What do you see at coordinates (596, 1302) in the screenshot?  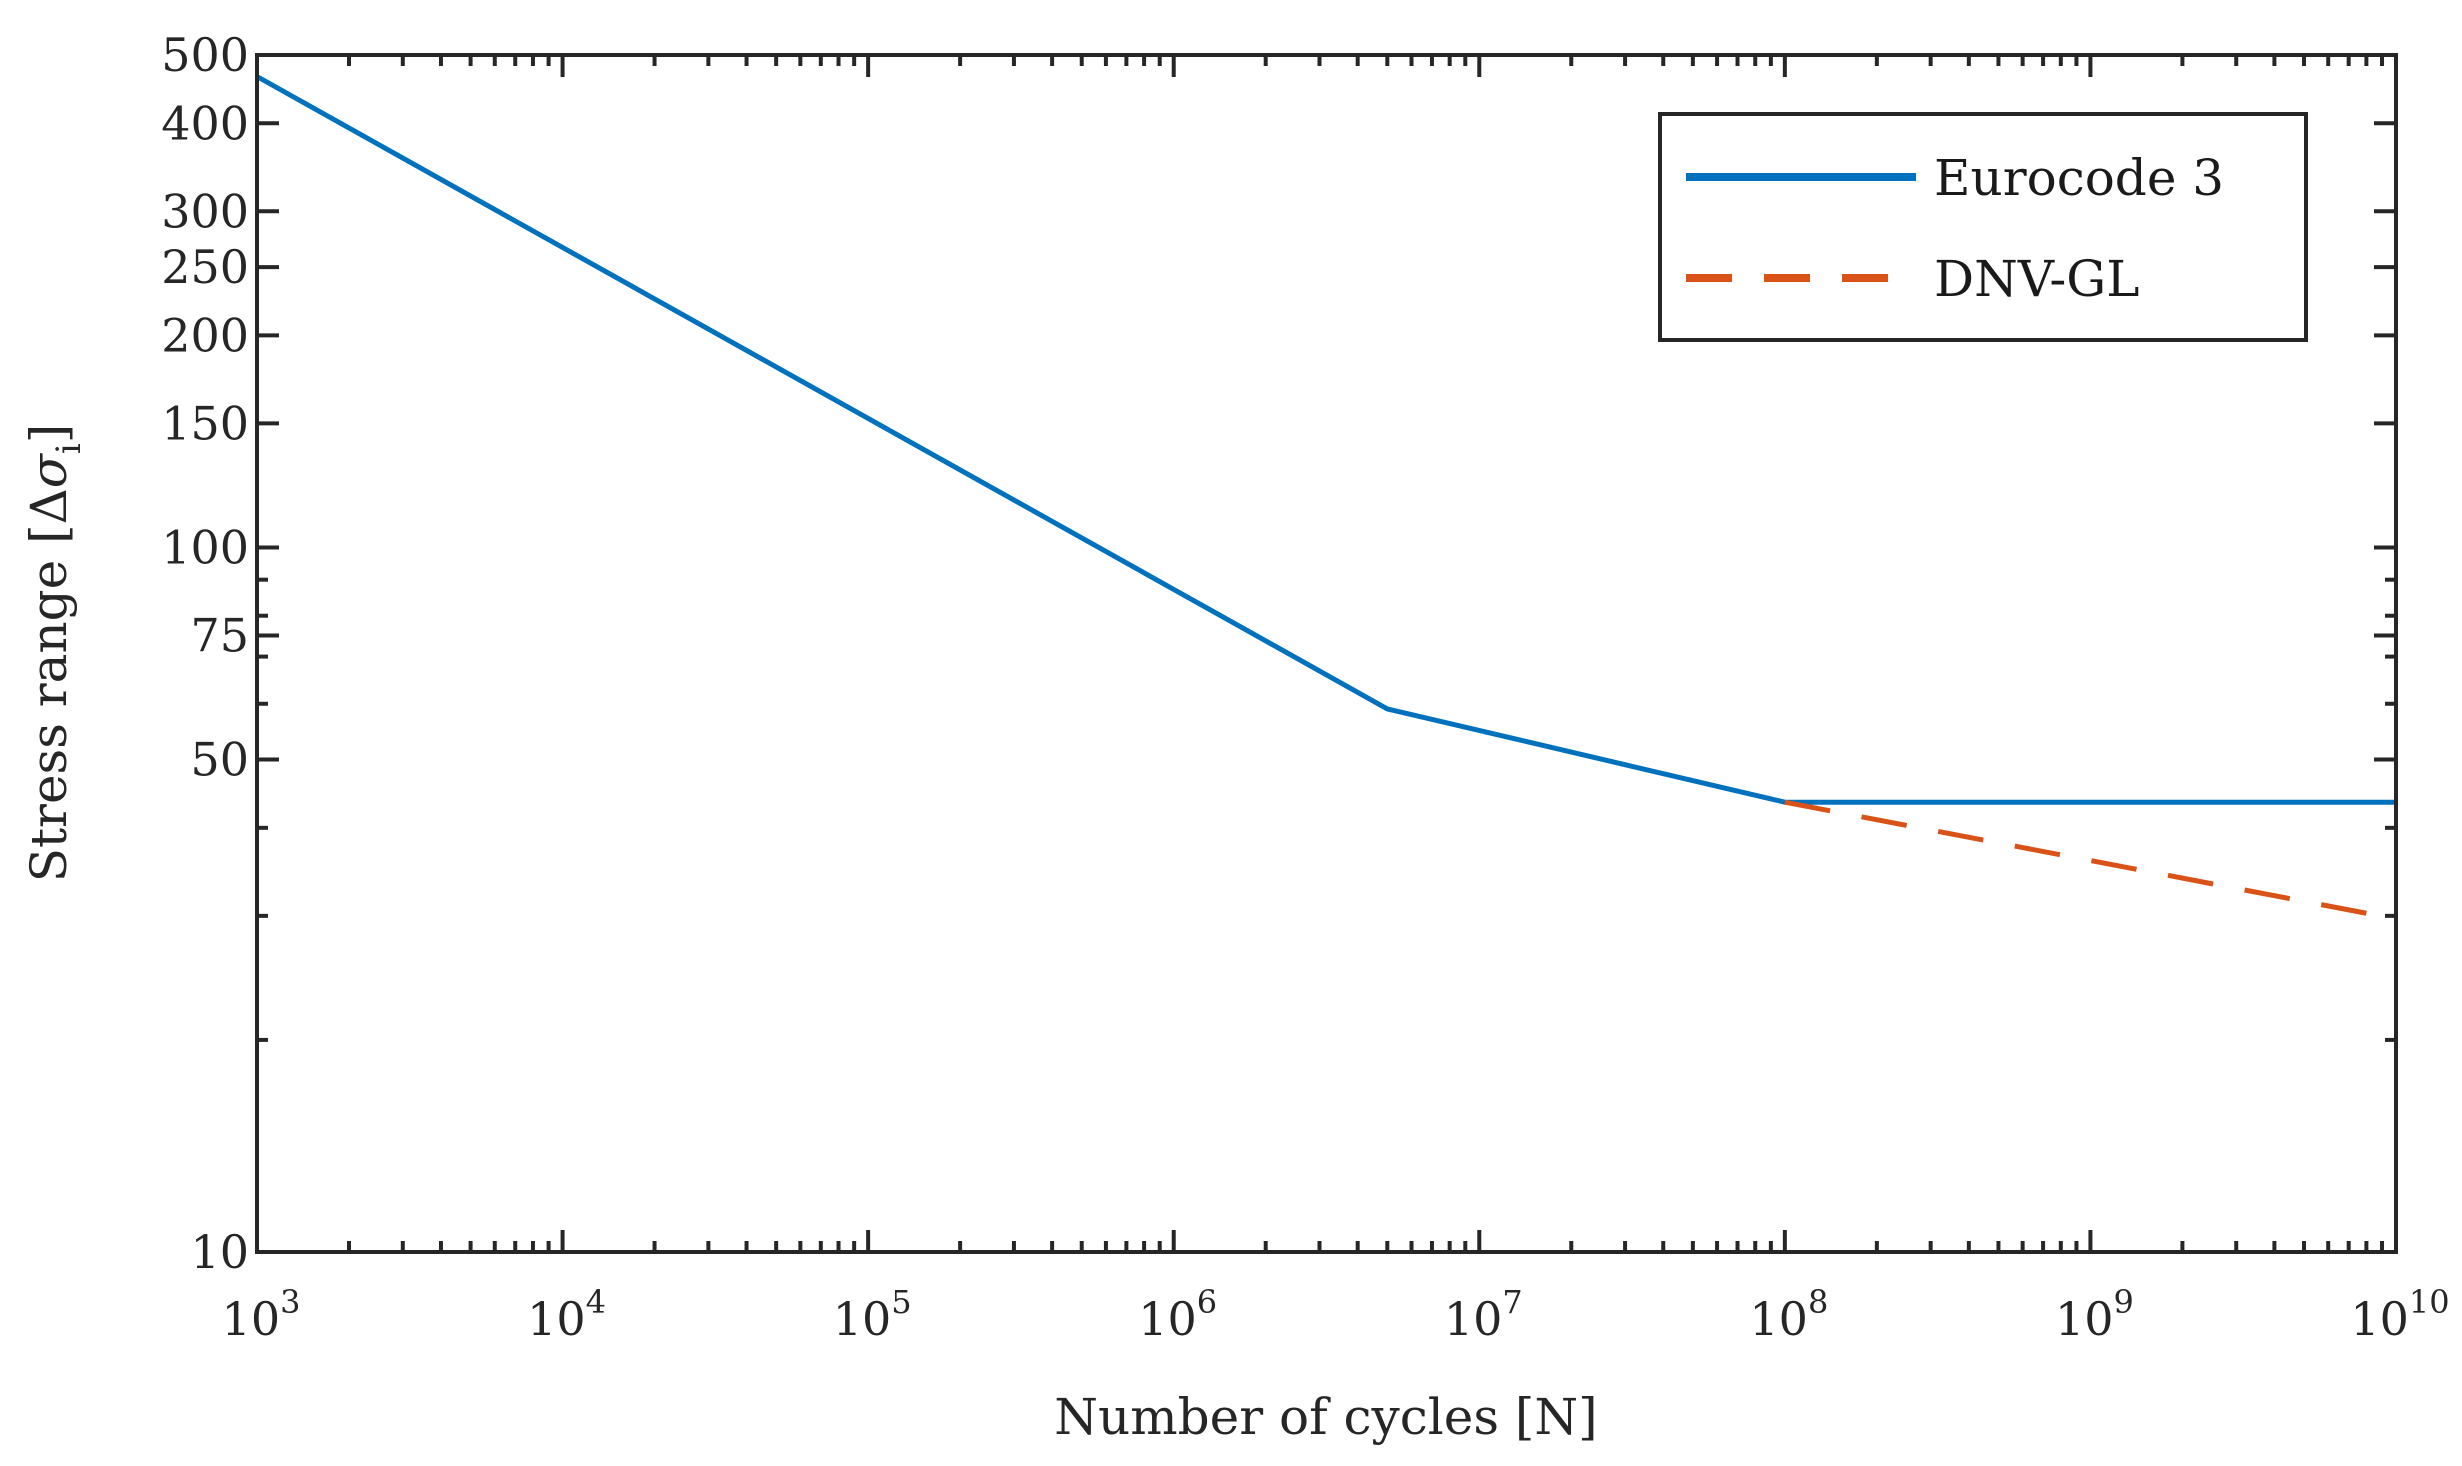 I see `x-tick-label-exponent: 4` at bounding box center [596, 1302].